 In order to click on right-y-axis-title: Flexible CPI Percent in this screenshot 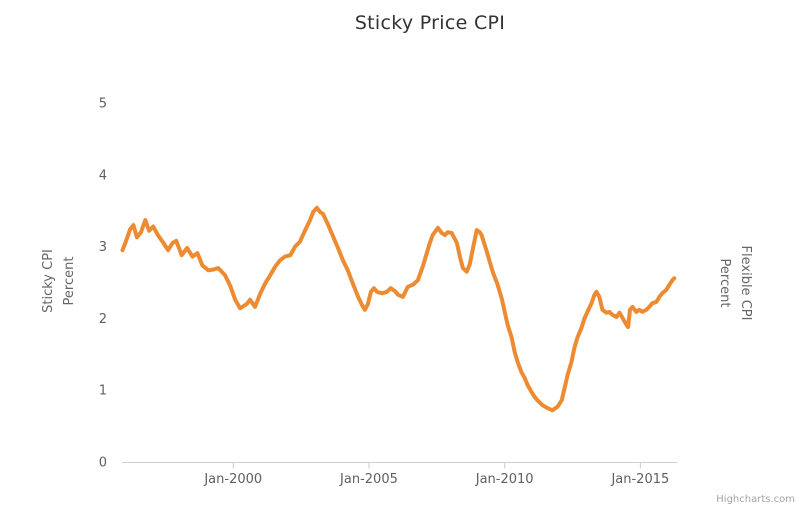, I will do `click(735, 283)`.